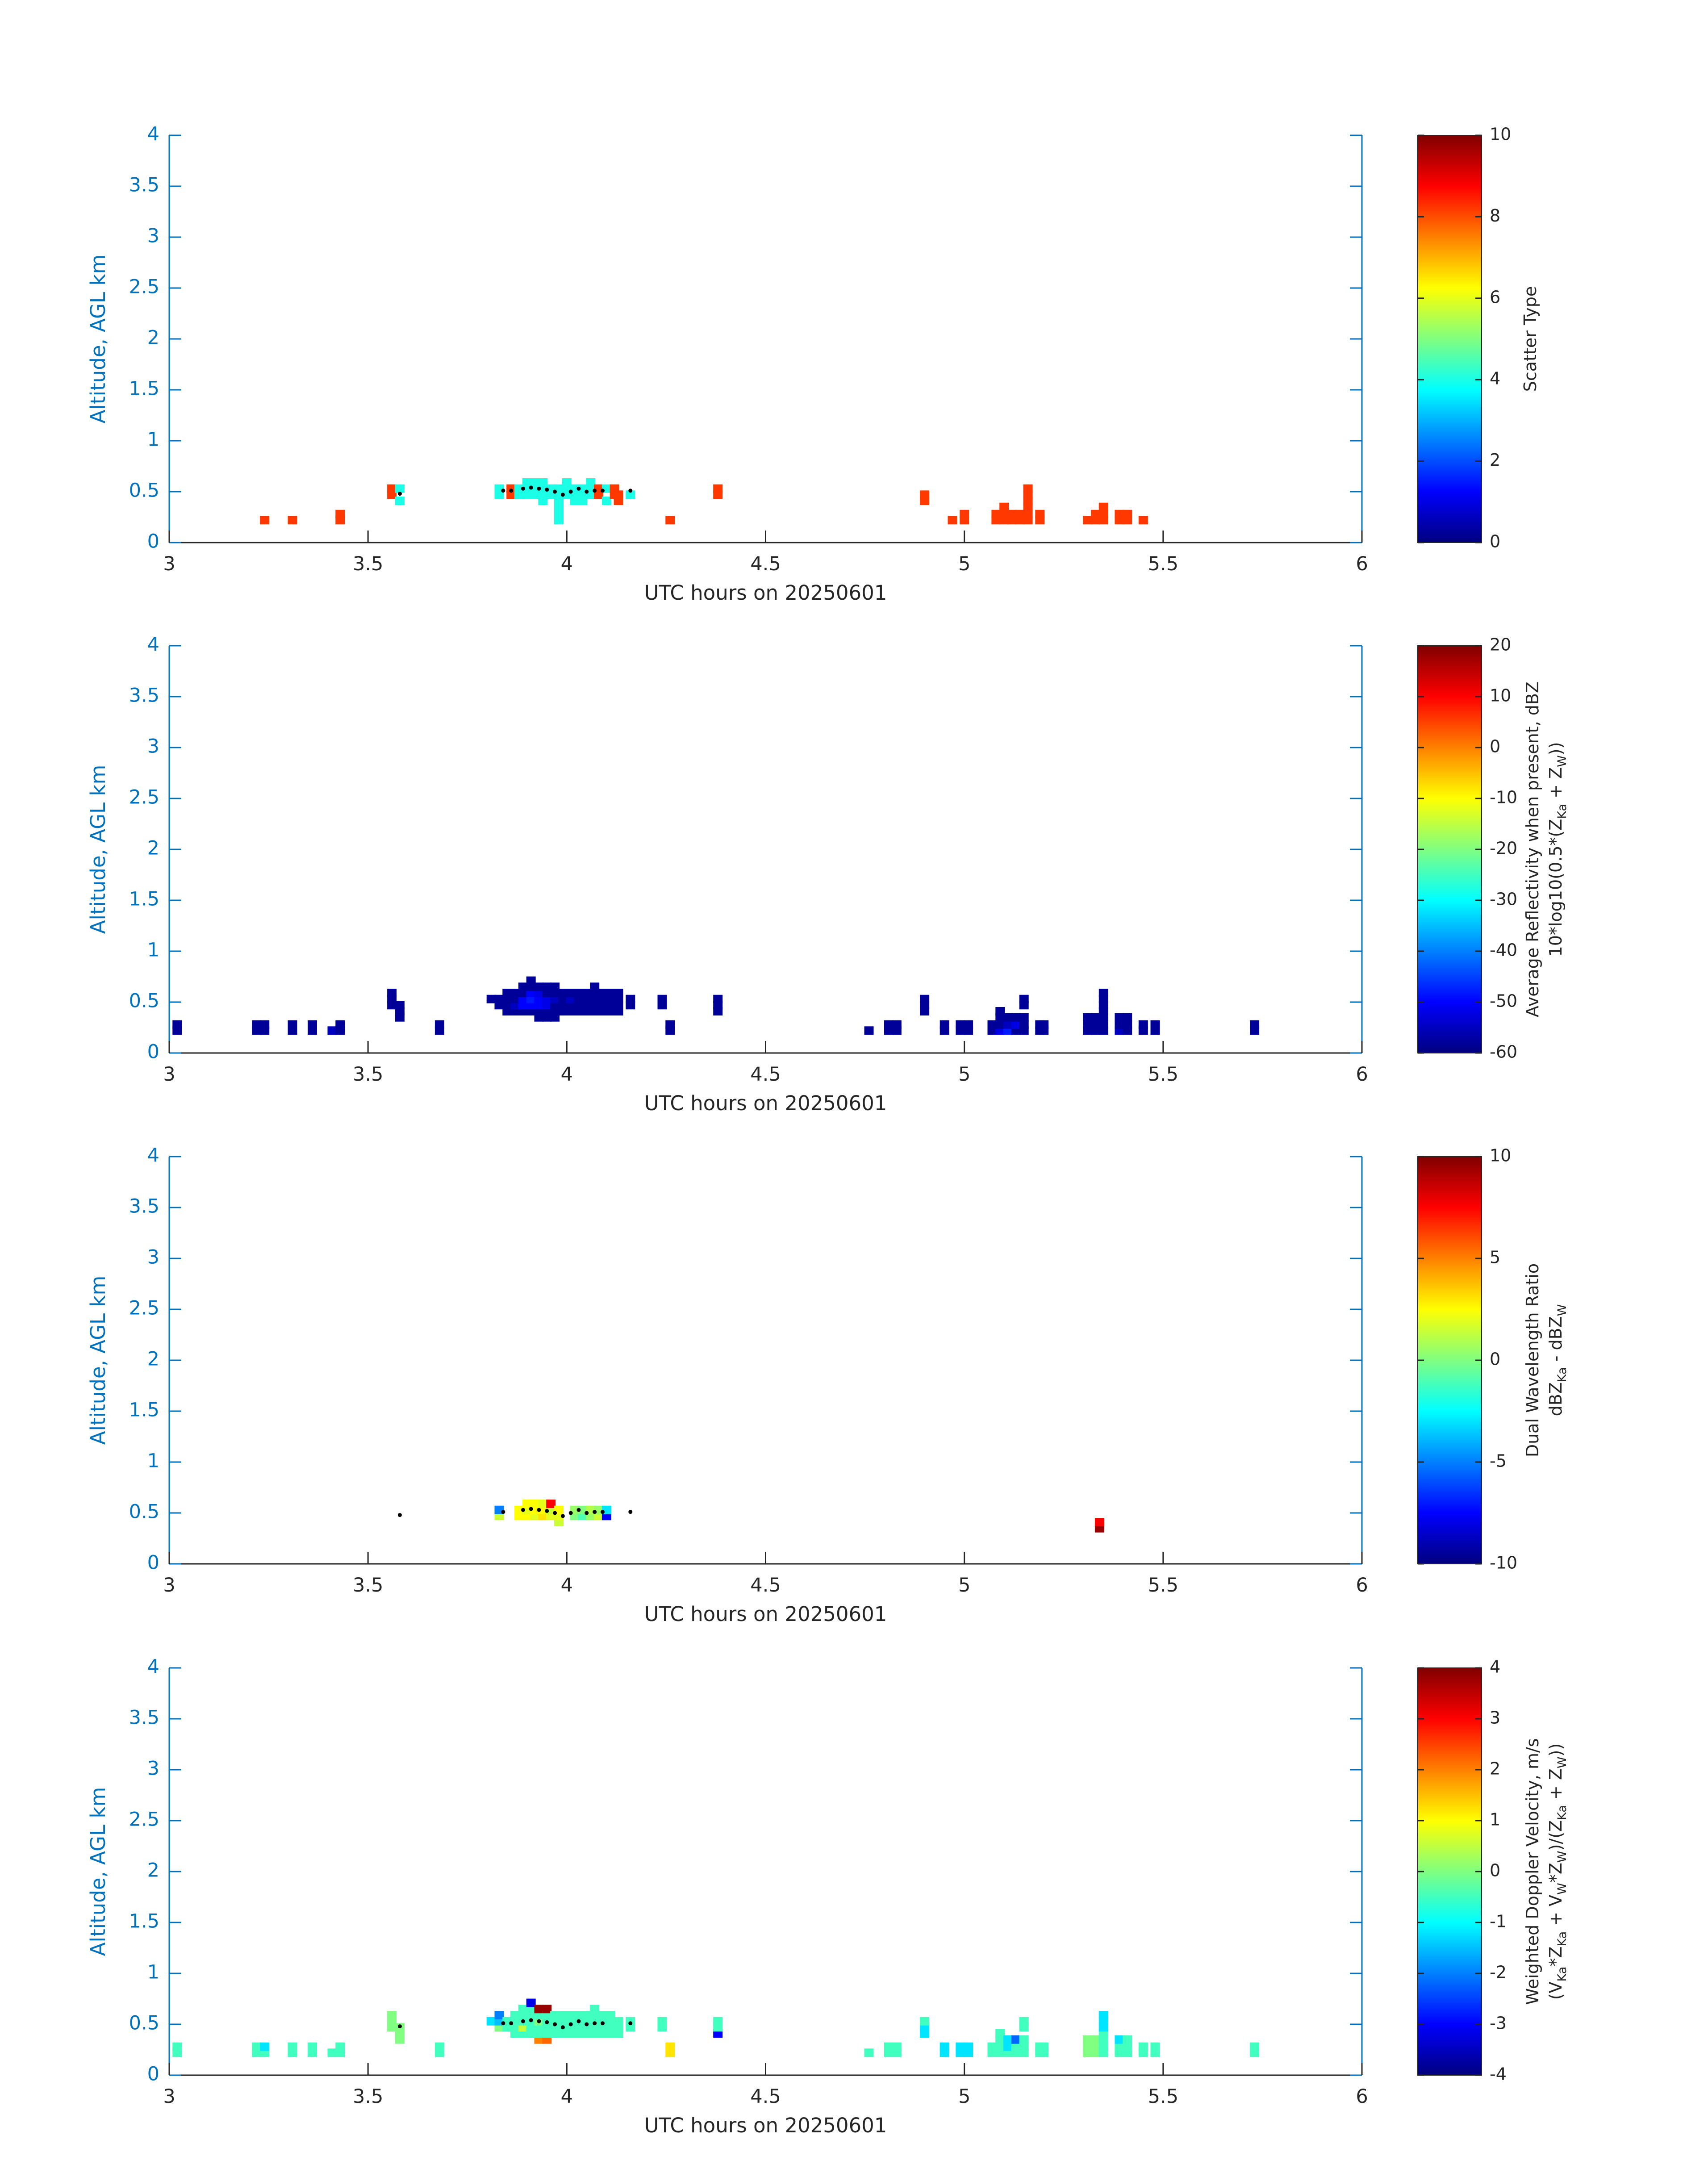  I want to click on colorbar-tick-label: -60, so click(1503, 1052).